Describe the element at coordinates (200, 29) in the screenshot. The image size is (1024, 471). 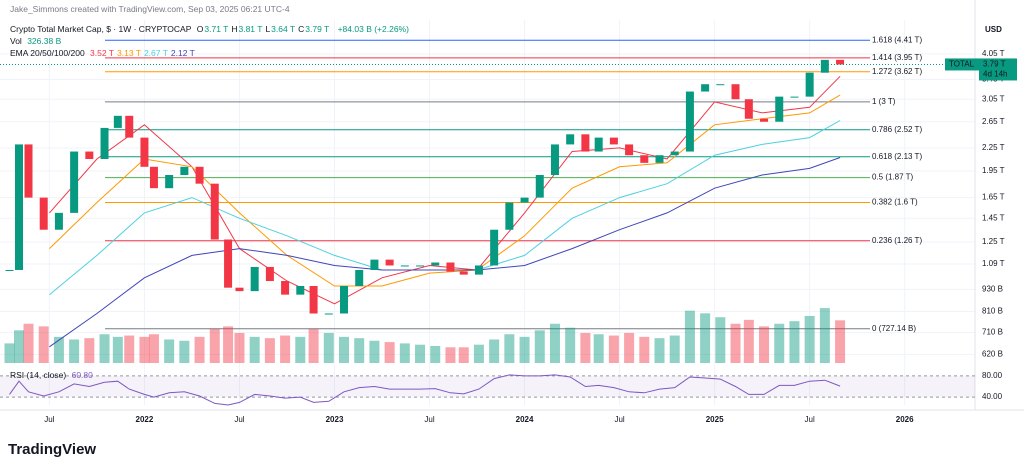
I see `legend-text: O` at that location.